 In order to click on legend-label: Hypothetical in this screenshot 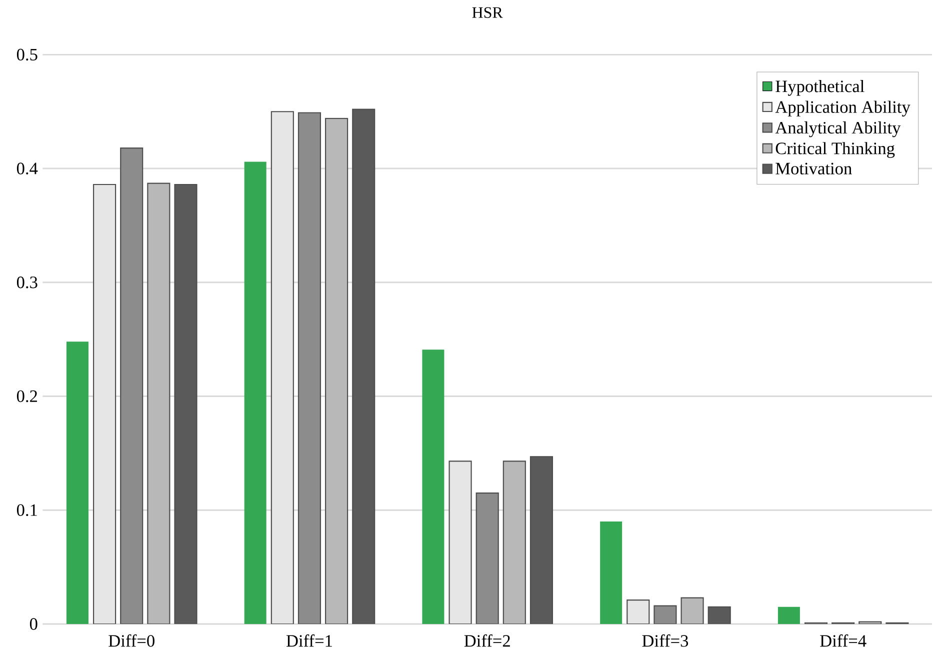, I will do `click(820, 88)`.